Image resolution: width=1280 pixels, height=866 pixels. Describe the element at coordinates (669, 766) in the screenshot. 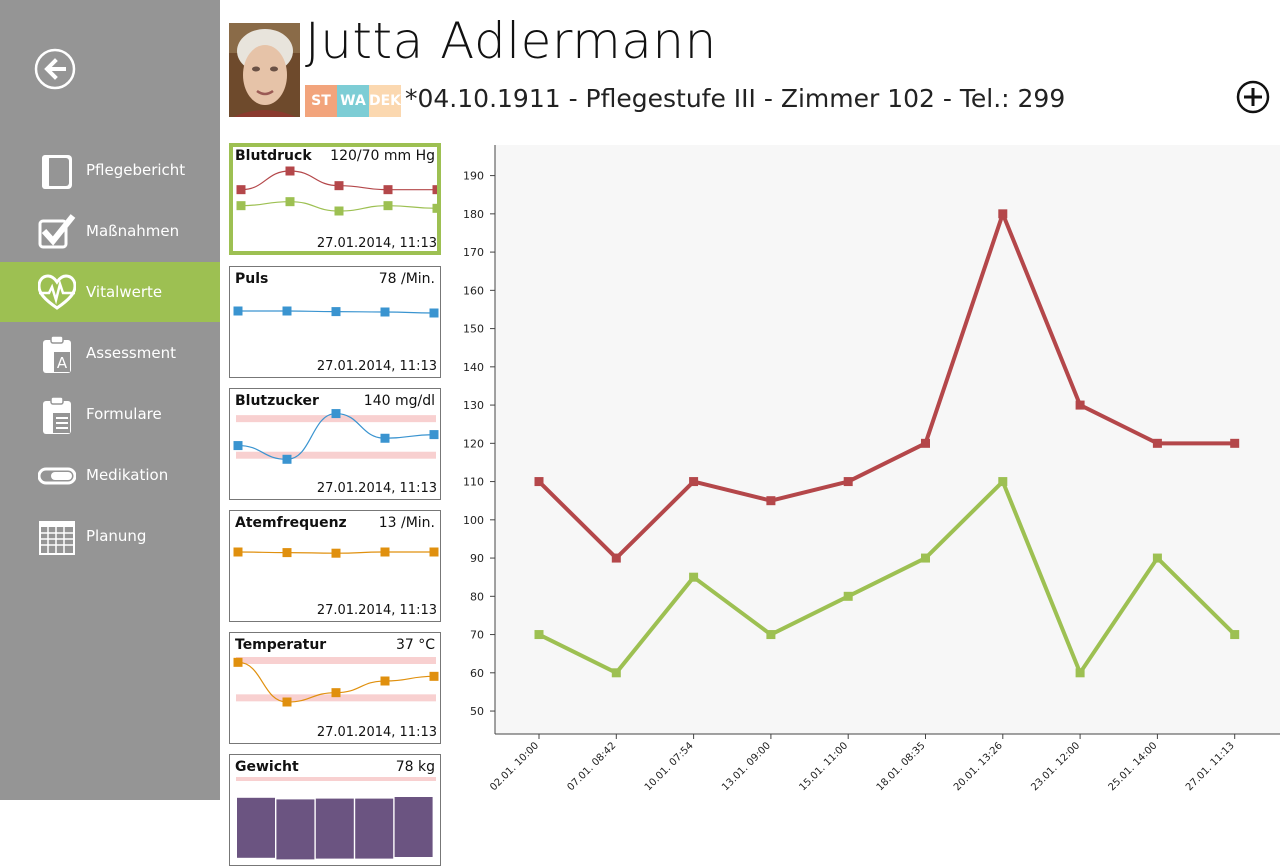

I see `x-tick-label: 10.01. 07:54` at that location.